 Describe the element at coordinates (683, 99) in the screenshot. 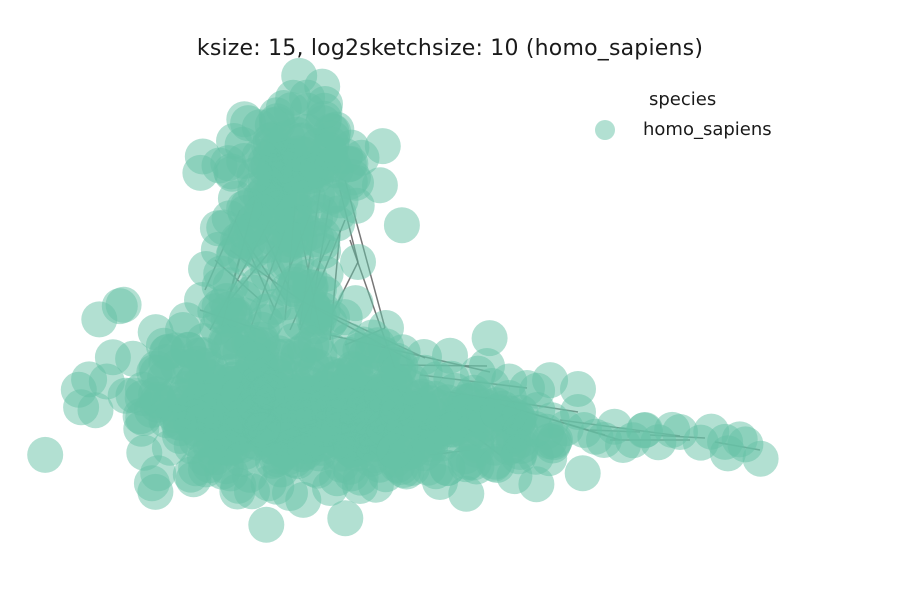

I see `legend-title: species` at that location.